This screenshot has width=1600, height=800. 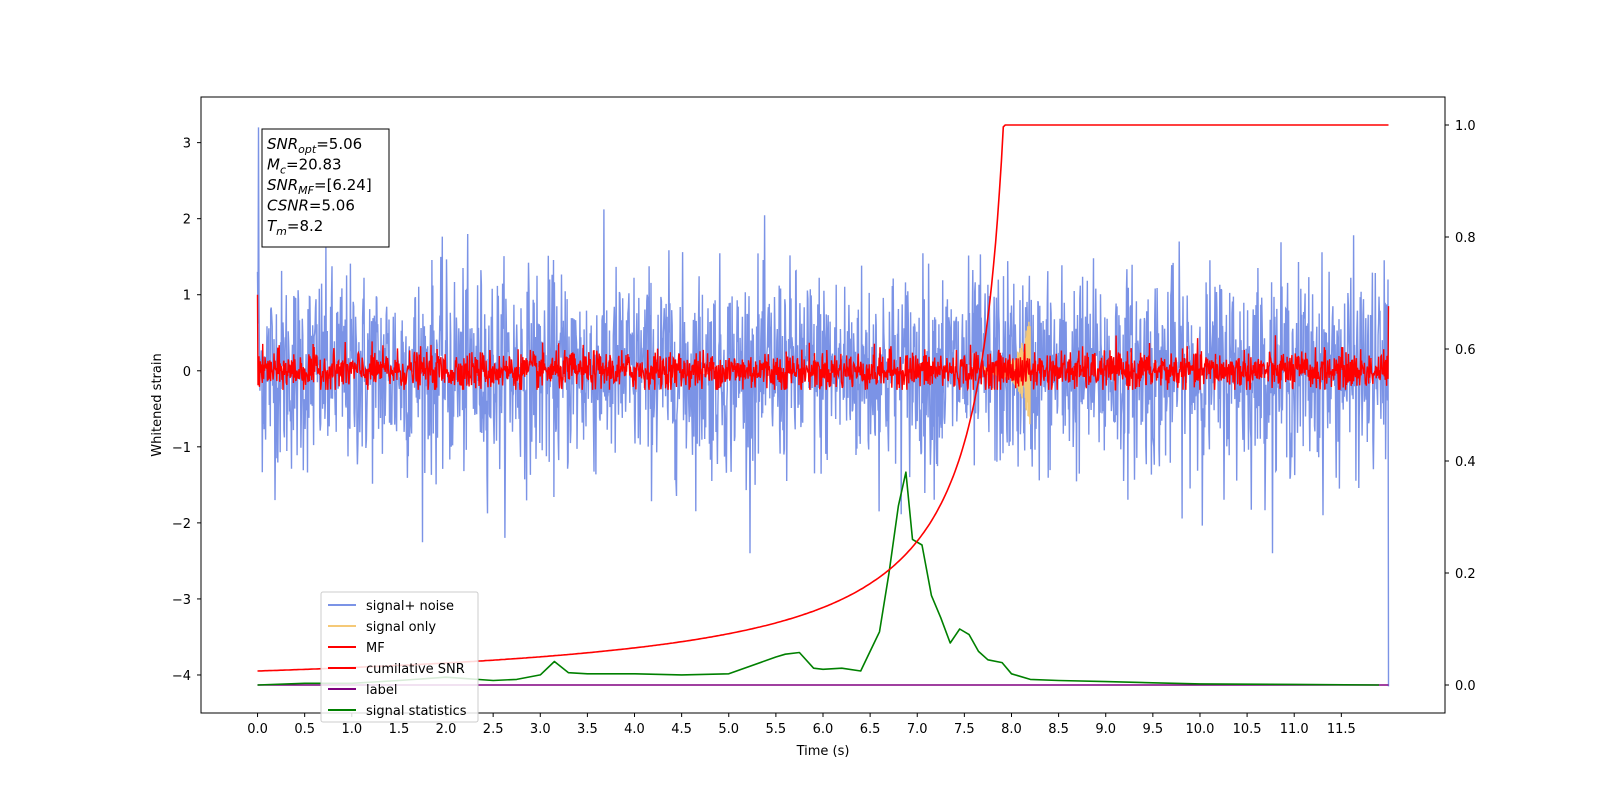 What do you see at coordinates (681, 729) in the screenshot?
I see `x-tick-label: 4.5` at bounding box center [681, 729].